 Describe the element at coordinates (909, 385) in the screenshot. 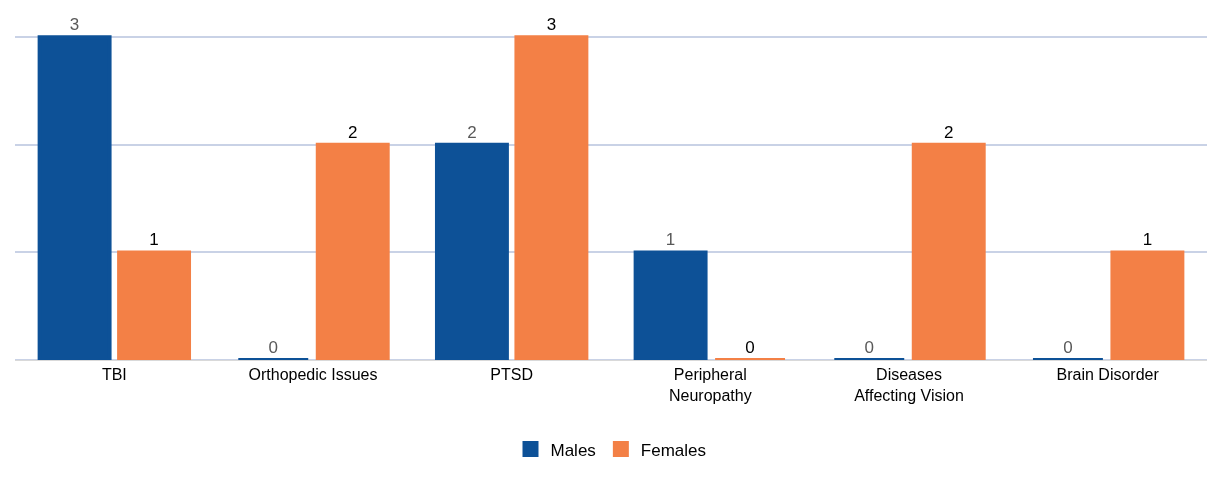

I see `x-tick-label: Diseases Affecting Vision` at that location.